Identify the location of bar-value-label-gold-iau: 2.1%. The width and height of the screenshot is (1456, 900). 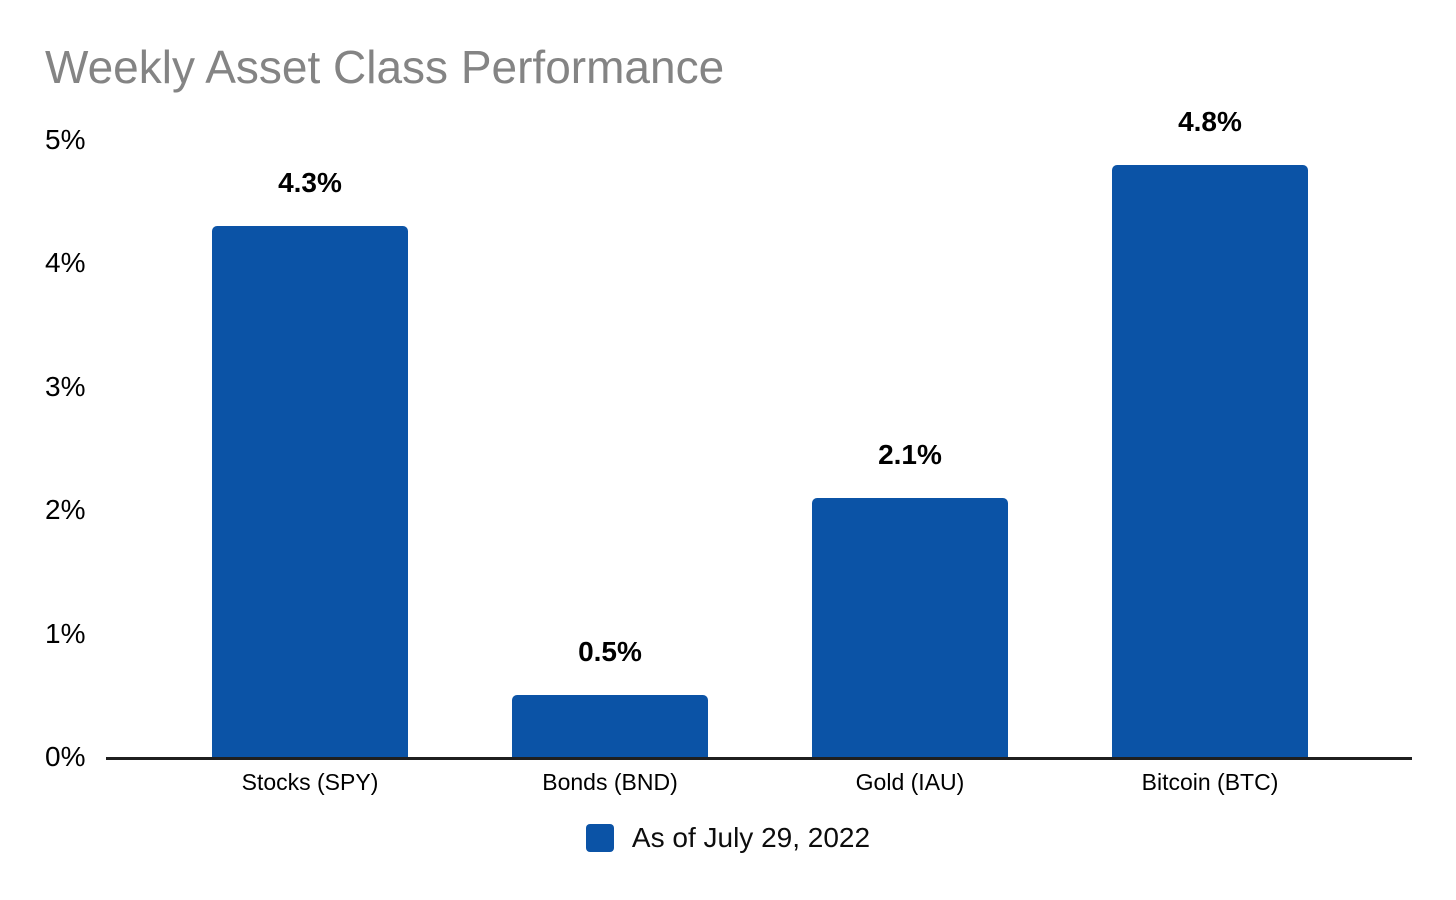
(910, 454).